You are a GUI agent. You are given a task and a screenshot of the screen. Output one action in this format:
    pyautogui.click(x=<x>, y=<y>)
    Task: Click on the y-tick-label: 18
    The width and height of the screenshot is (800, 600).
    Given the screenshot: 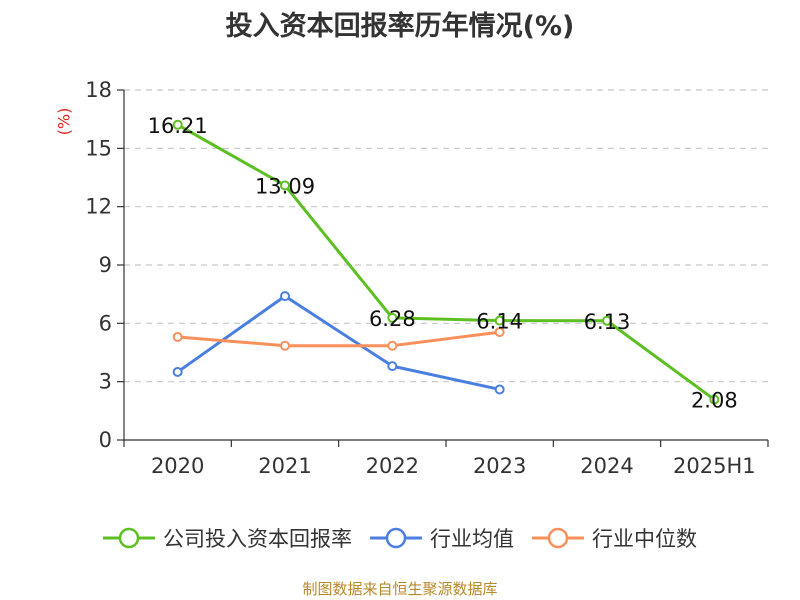 What is the action you would take?
    pyautogui.click(x=98, y=90)
    